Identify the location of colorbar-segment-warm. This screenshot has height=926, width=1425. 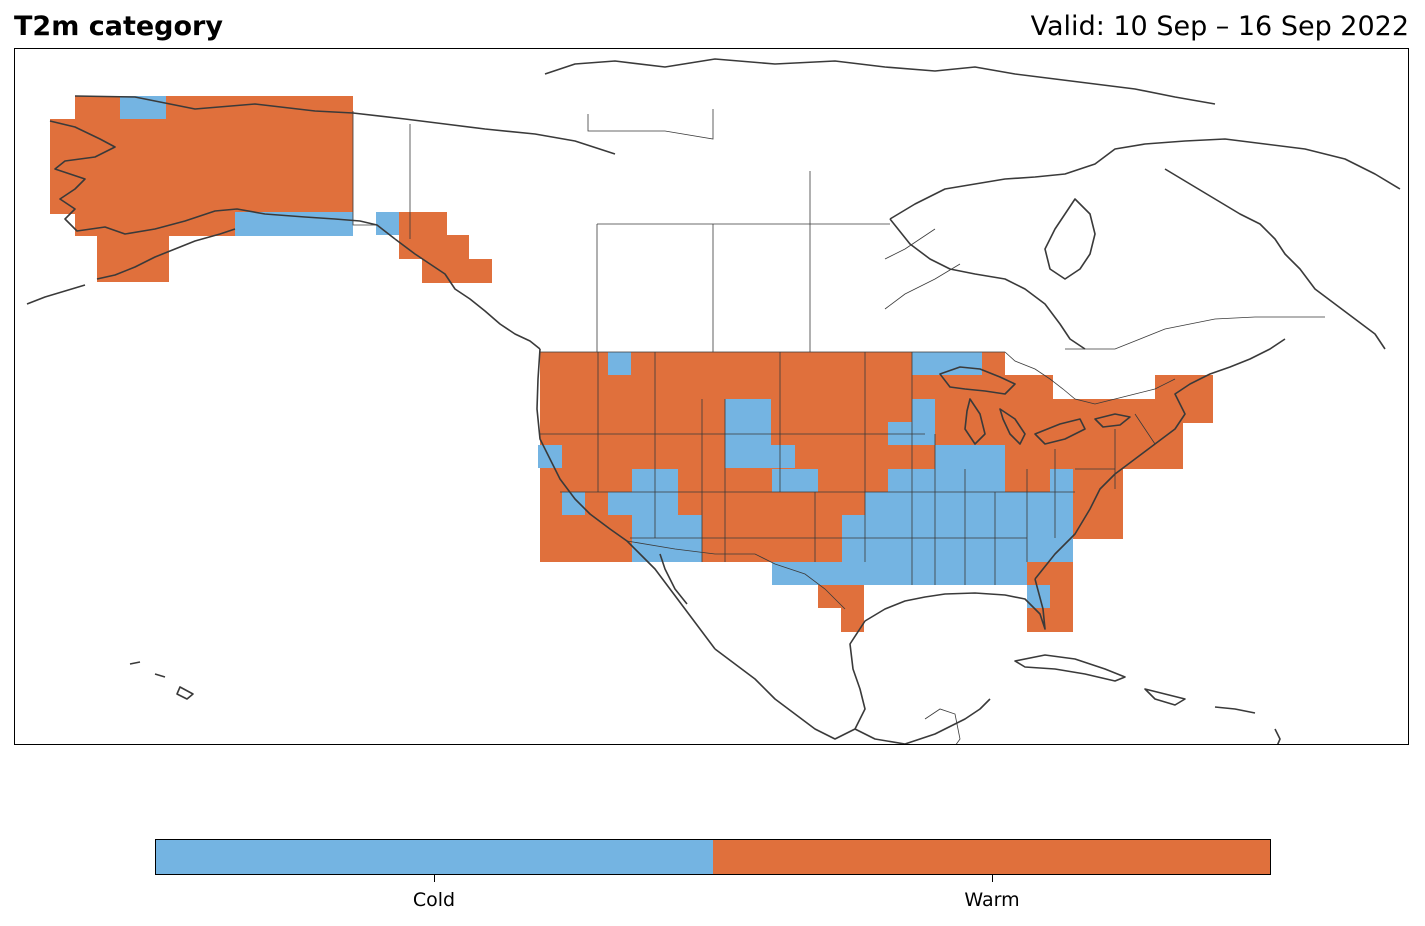
(991, 857).